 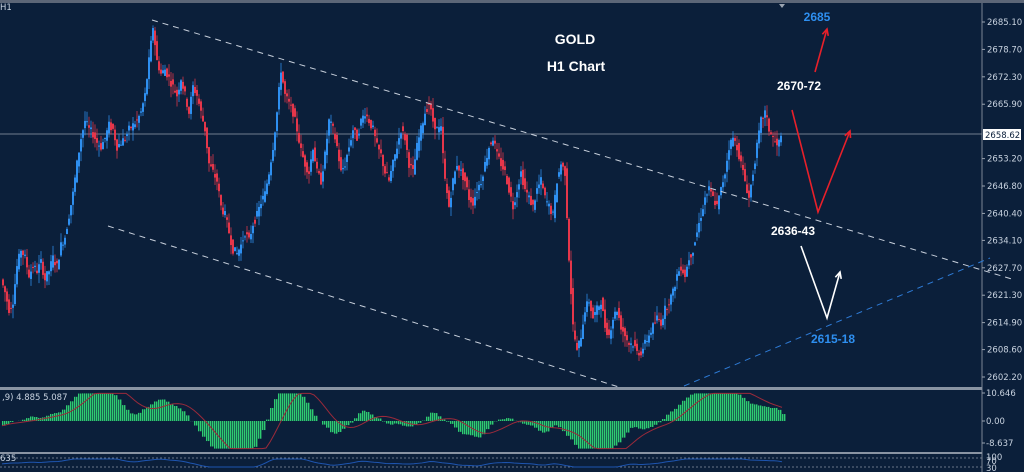 What do you see at coordinates (392, 463) in the screenshot?
I see `oscillator-line` at bounding box center [392, 463].